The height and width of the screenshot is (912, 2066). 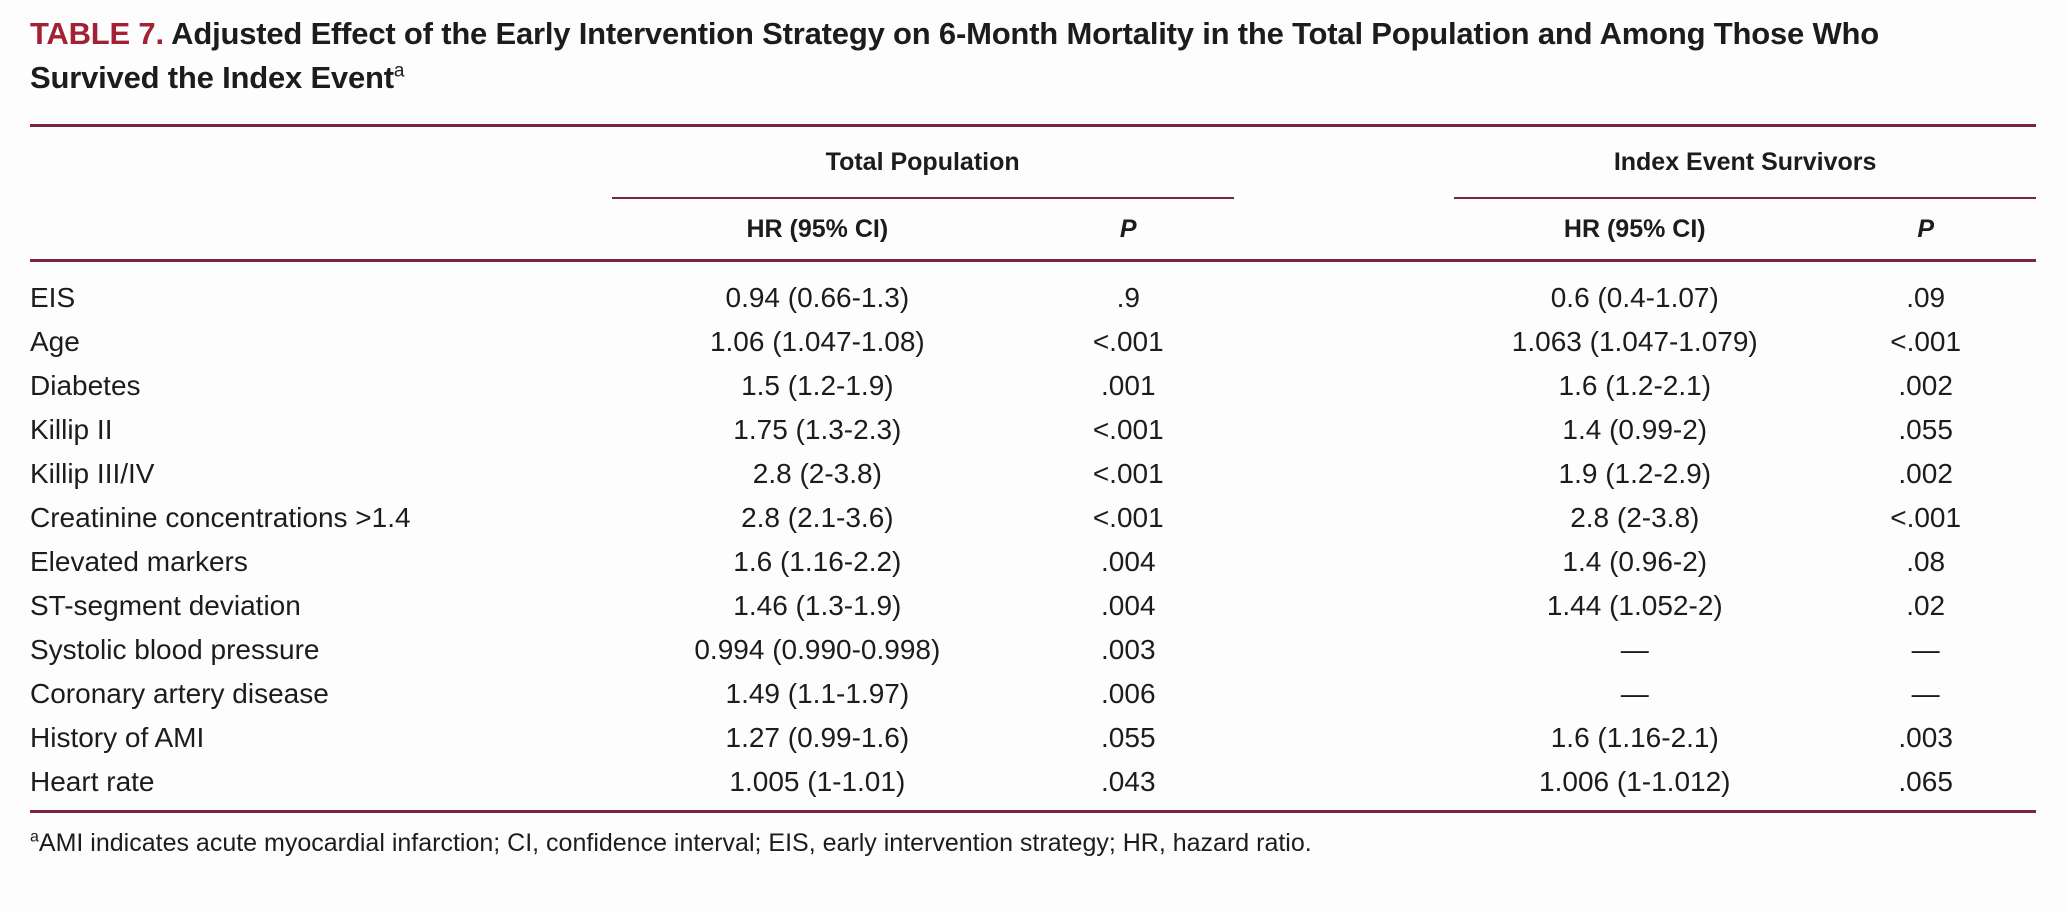 I want to click on row-label: Killip III/IV, so click(x=92, y=473).